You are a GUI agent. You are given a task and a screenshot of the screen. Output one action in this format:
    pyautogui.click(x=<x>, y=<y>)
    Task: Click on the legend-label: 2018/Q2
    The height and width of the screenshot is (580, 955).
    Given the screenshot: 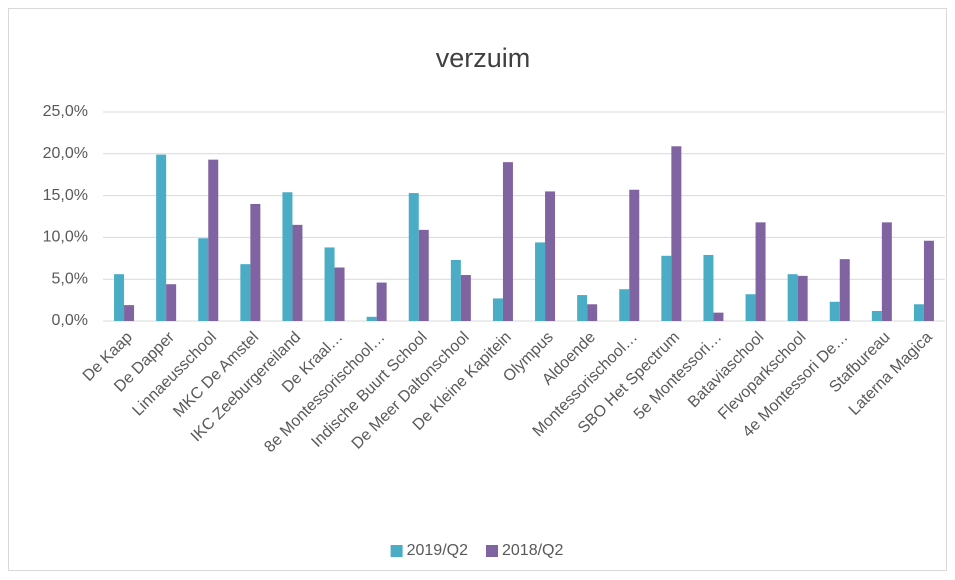 What is the action you would take?
    pyautogui.click(x=532, y=550)
    